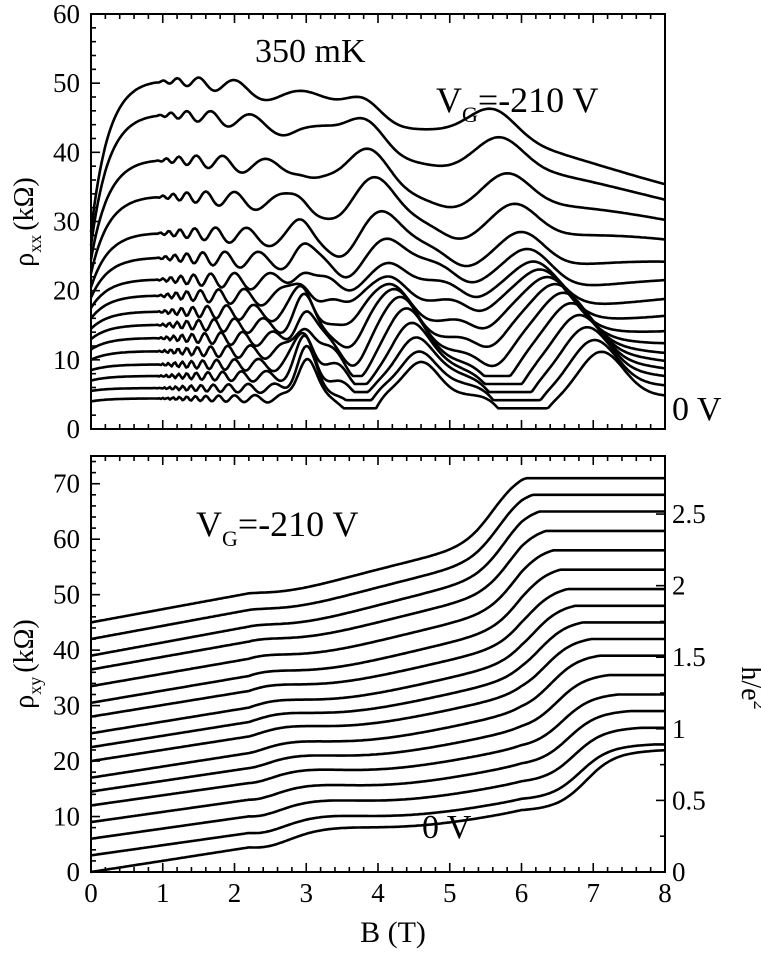  I want to click on top-y-tick-label: 40, so click(66, 152).